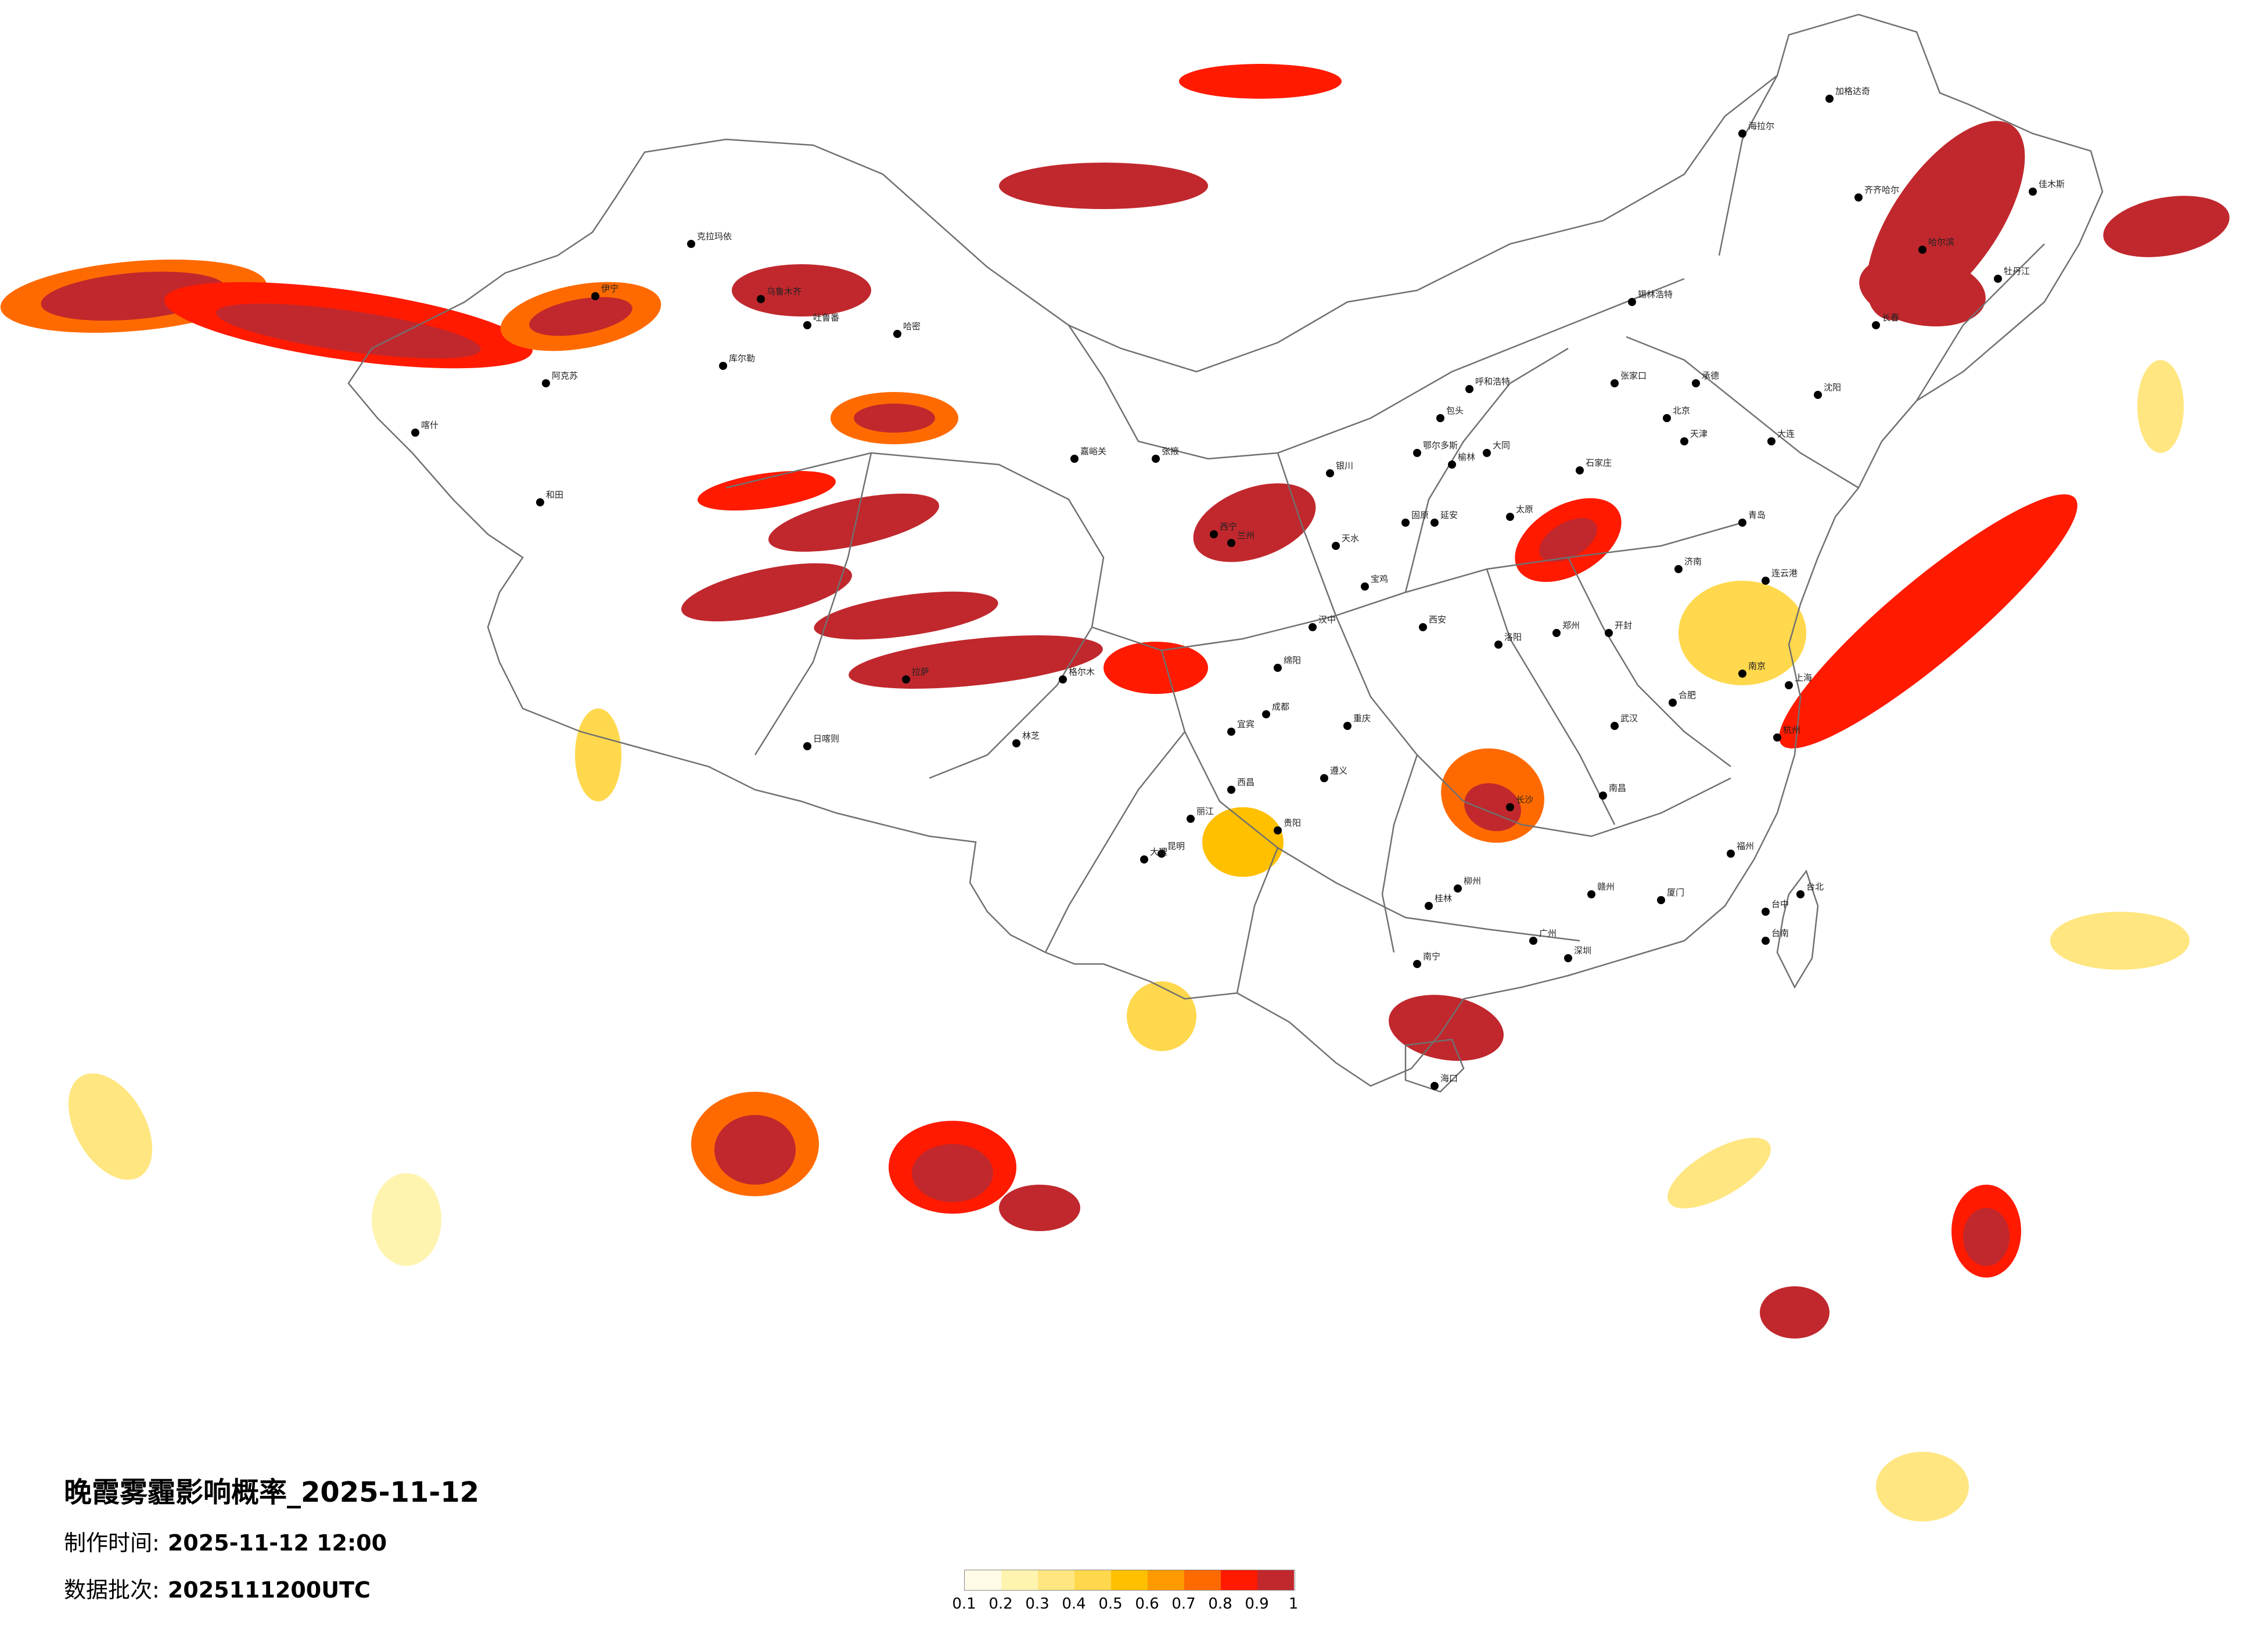  What do you see at coordinates (1074, 1604) in the screenshot?
I see `legend-tick-label: 0.4` at bounding box center [1074, 1604].